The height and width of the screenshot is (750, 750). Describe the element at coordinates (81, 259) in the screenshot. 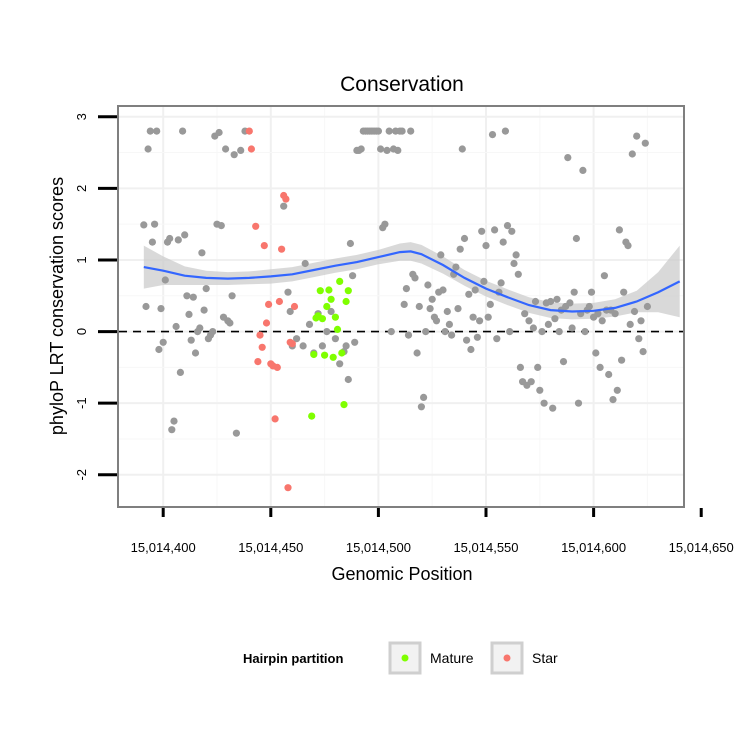

I see `y-tick-label: 1` at that location.